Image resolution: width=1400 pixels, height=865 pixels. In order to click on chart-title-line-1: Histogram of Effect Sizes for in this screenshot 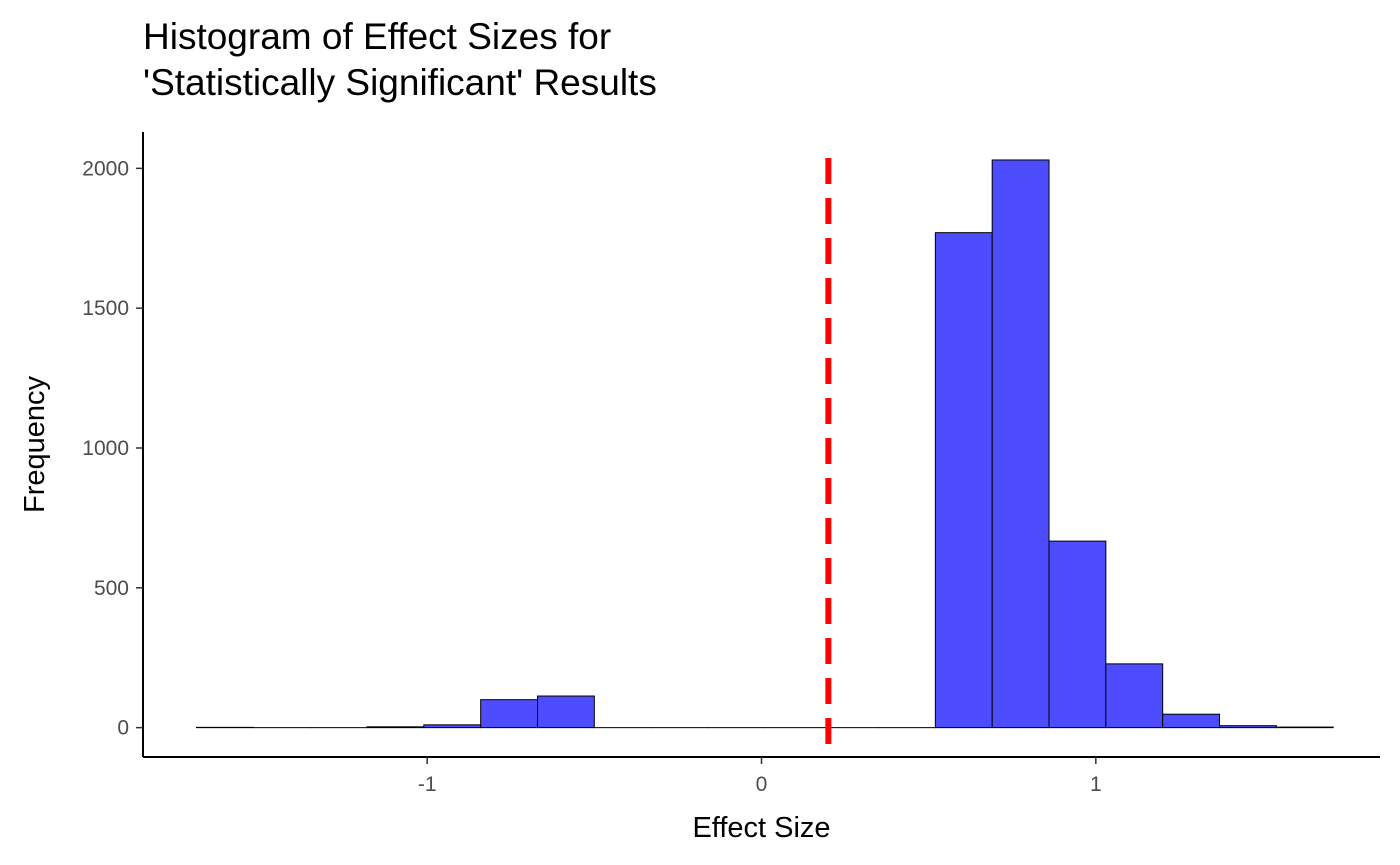, I will do `click(377, 36)`.